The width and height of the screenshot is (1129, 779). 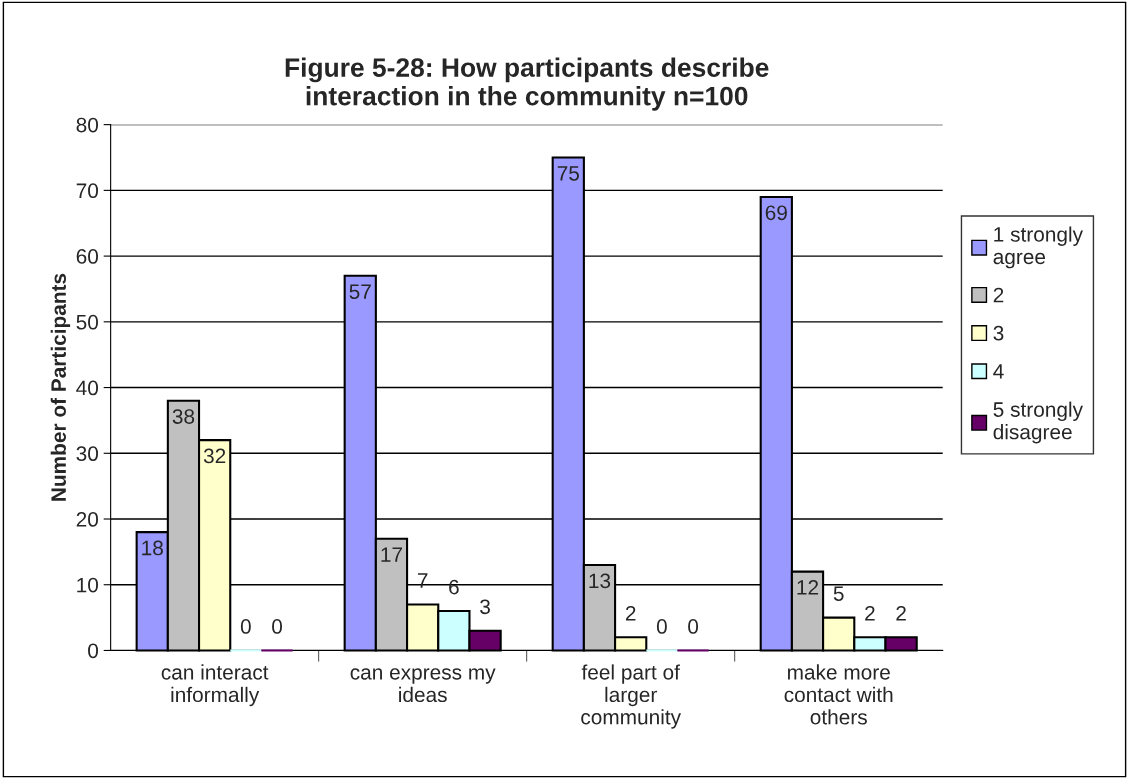 What do you see at coordinates (183, 416) in the screenshot?
I see `data-label: 38` at bounding box center [183, 416].